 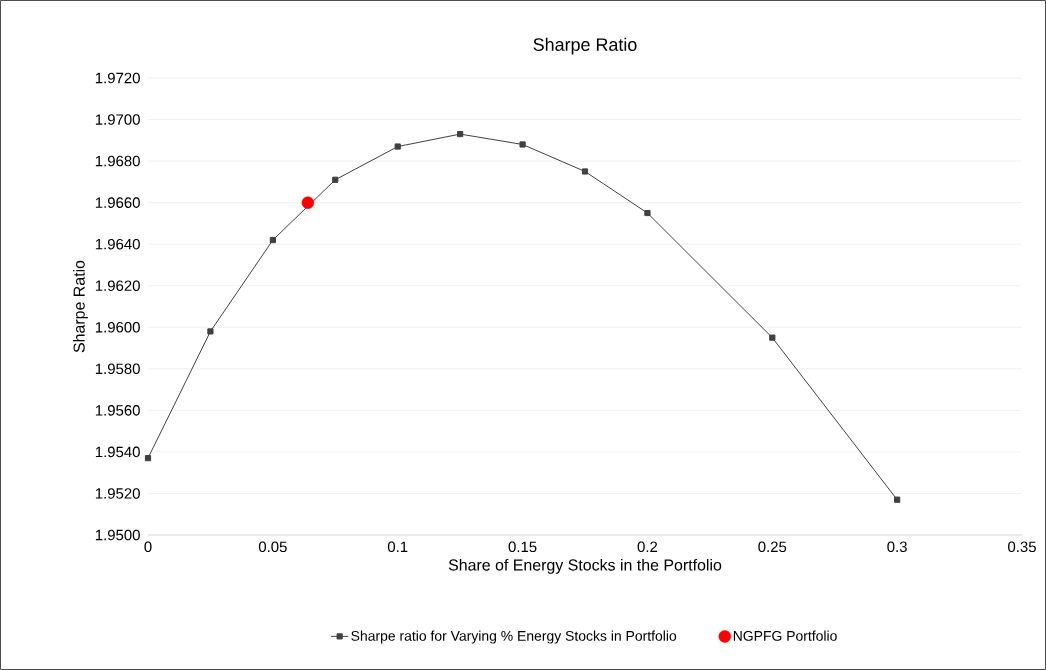 What do you see at coordinates (117, 286) in the screenshot?
I see `y-tick-label: 1.9620` at bounding box center [117, 286].